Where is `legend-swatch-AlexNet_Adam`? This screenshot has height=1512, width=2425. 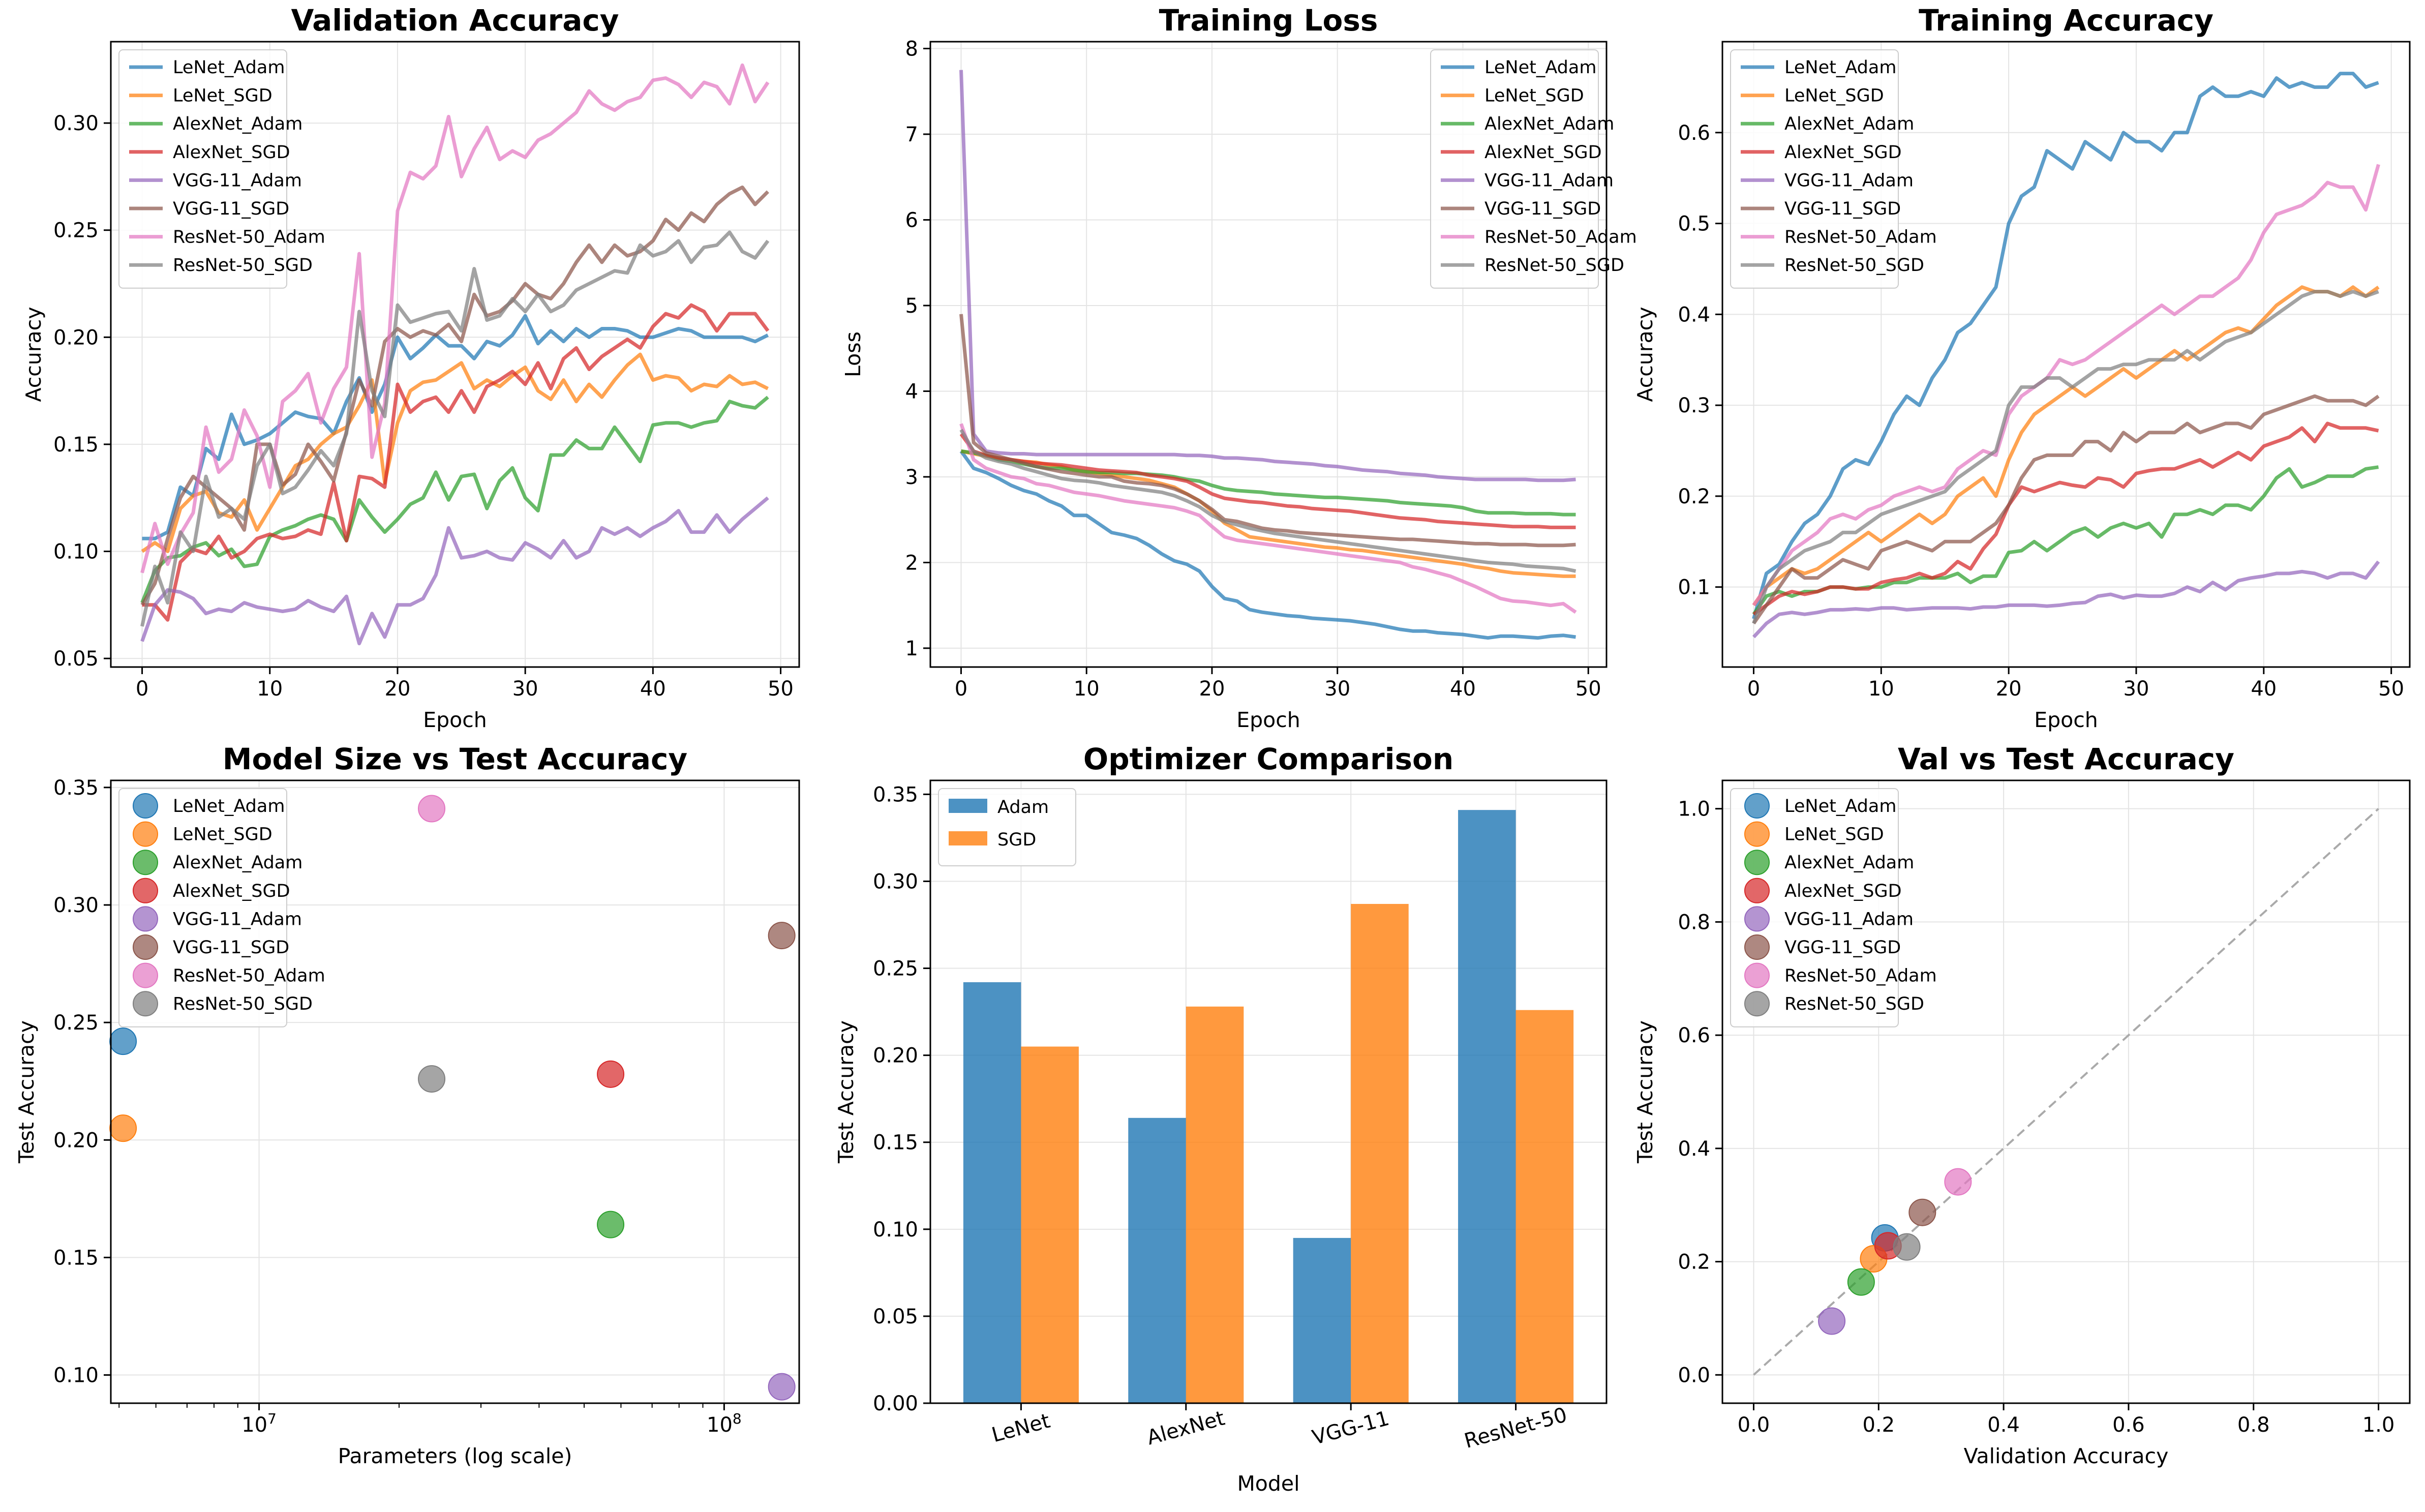
legend-swatch-AlexNet_Adam is located at coordinates (1757, 862).